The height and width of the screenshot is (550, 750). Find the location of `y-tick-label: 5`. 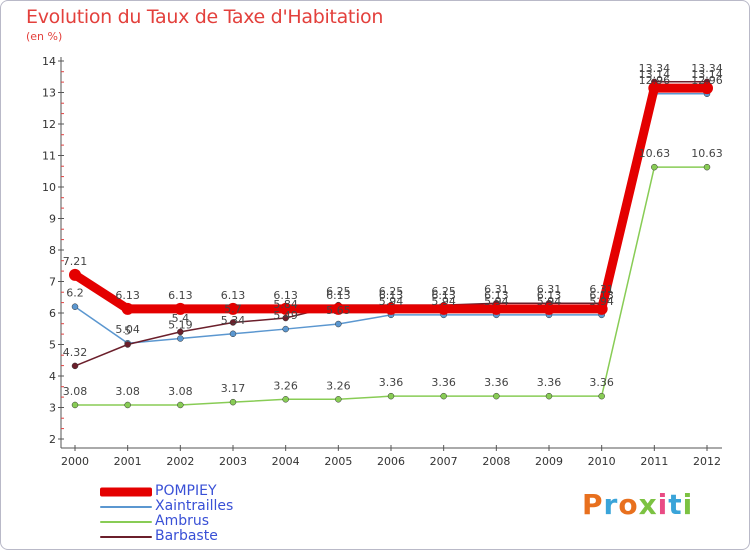

y-tick-label: 5 is located at coordinates (52, 345).